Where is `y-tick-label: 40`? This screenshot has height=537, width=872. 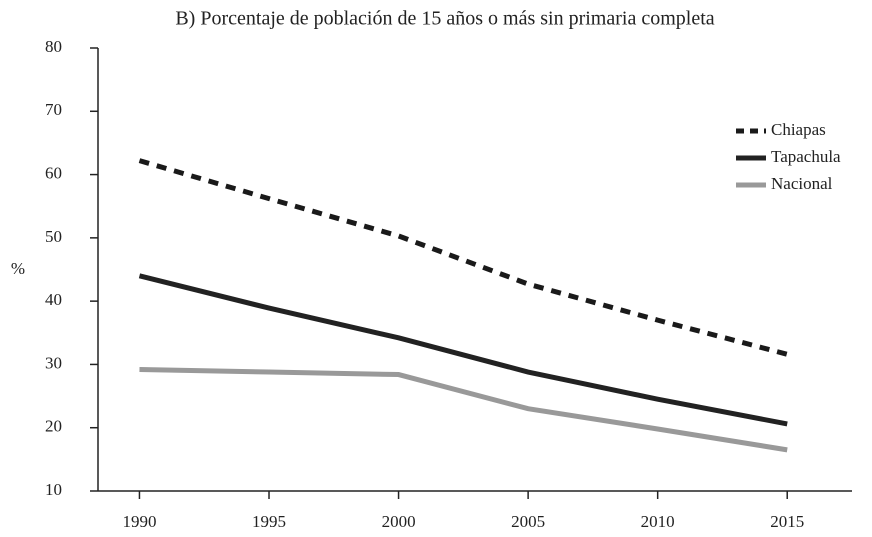
y-tick-label: 40 is located at coordinates (53, 299).